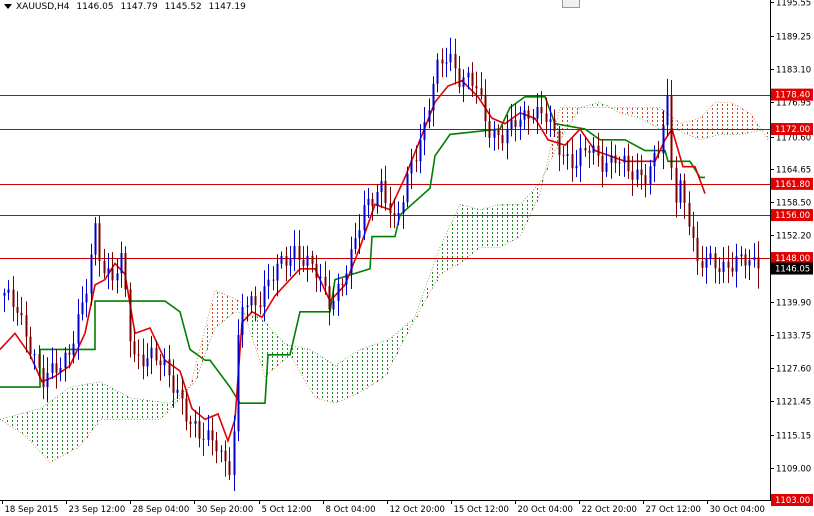 The width and height of the screenshot is (814, 516). Describe the element at coordinates (8, 6) in the screenshot. I see `dropdown-triangle-icon` at that location.